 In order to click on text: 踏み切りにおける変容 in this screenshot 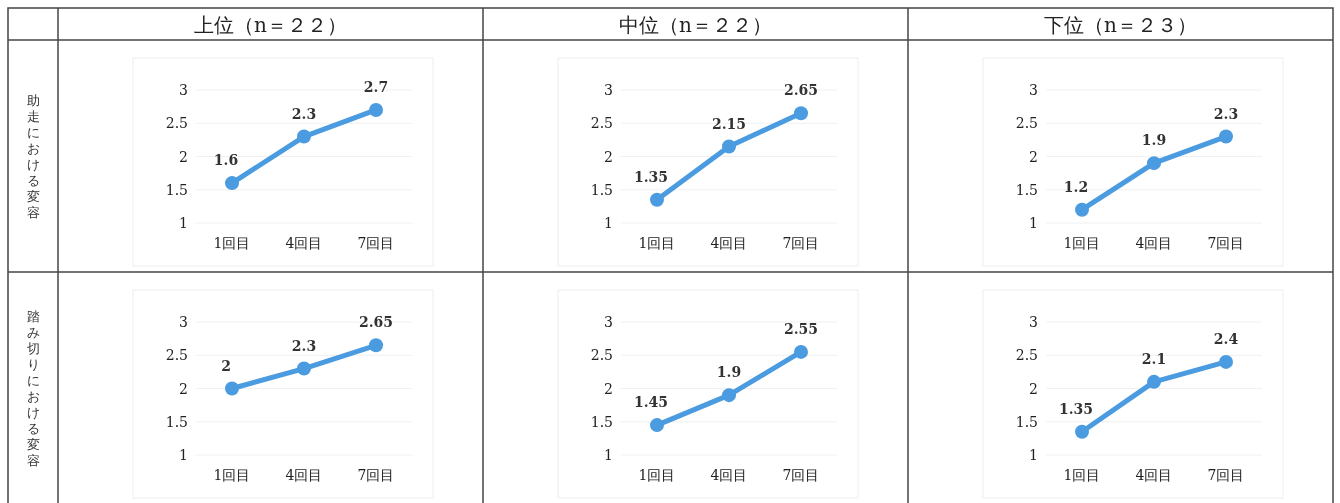, I will do `click(33, 388)`.